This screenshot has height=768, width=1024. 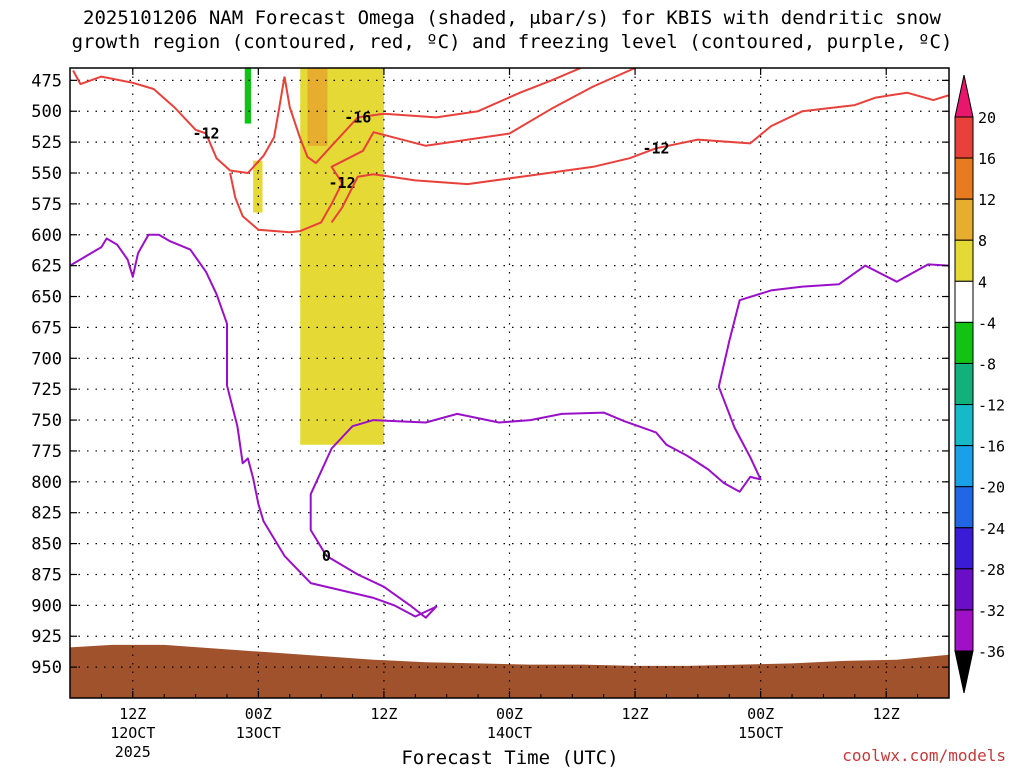 I want to click on ytick-label-650: 650, so click(x=46, y=298).